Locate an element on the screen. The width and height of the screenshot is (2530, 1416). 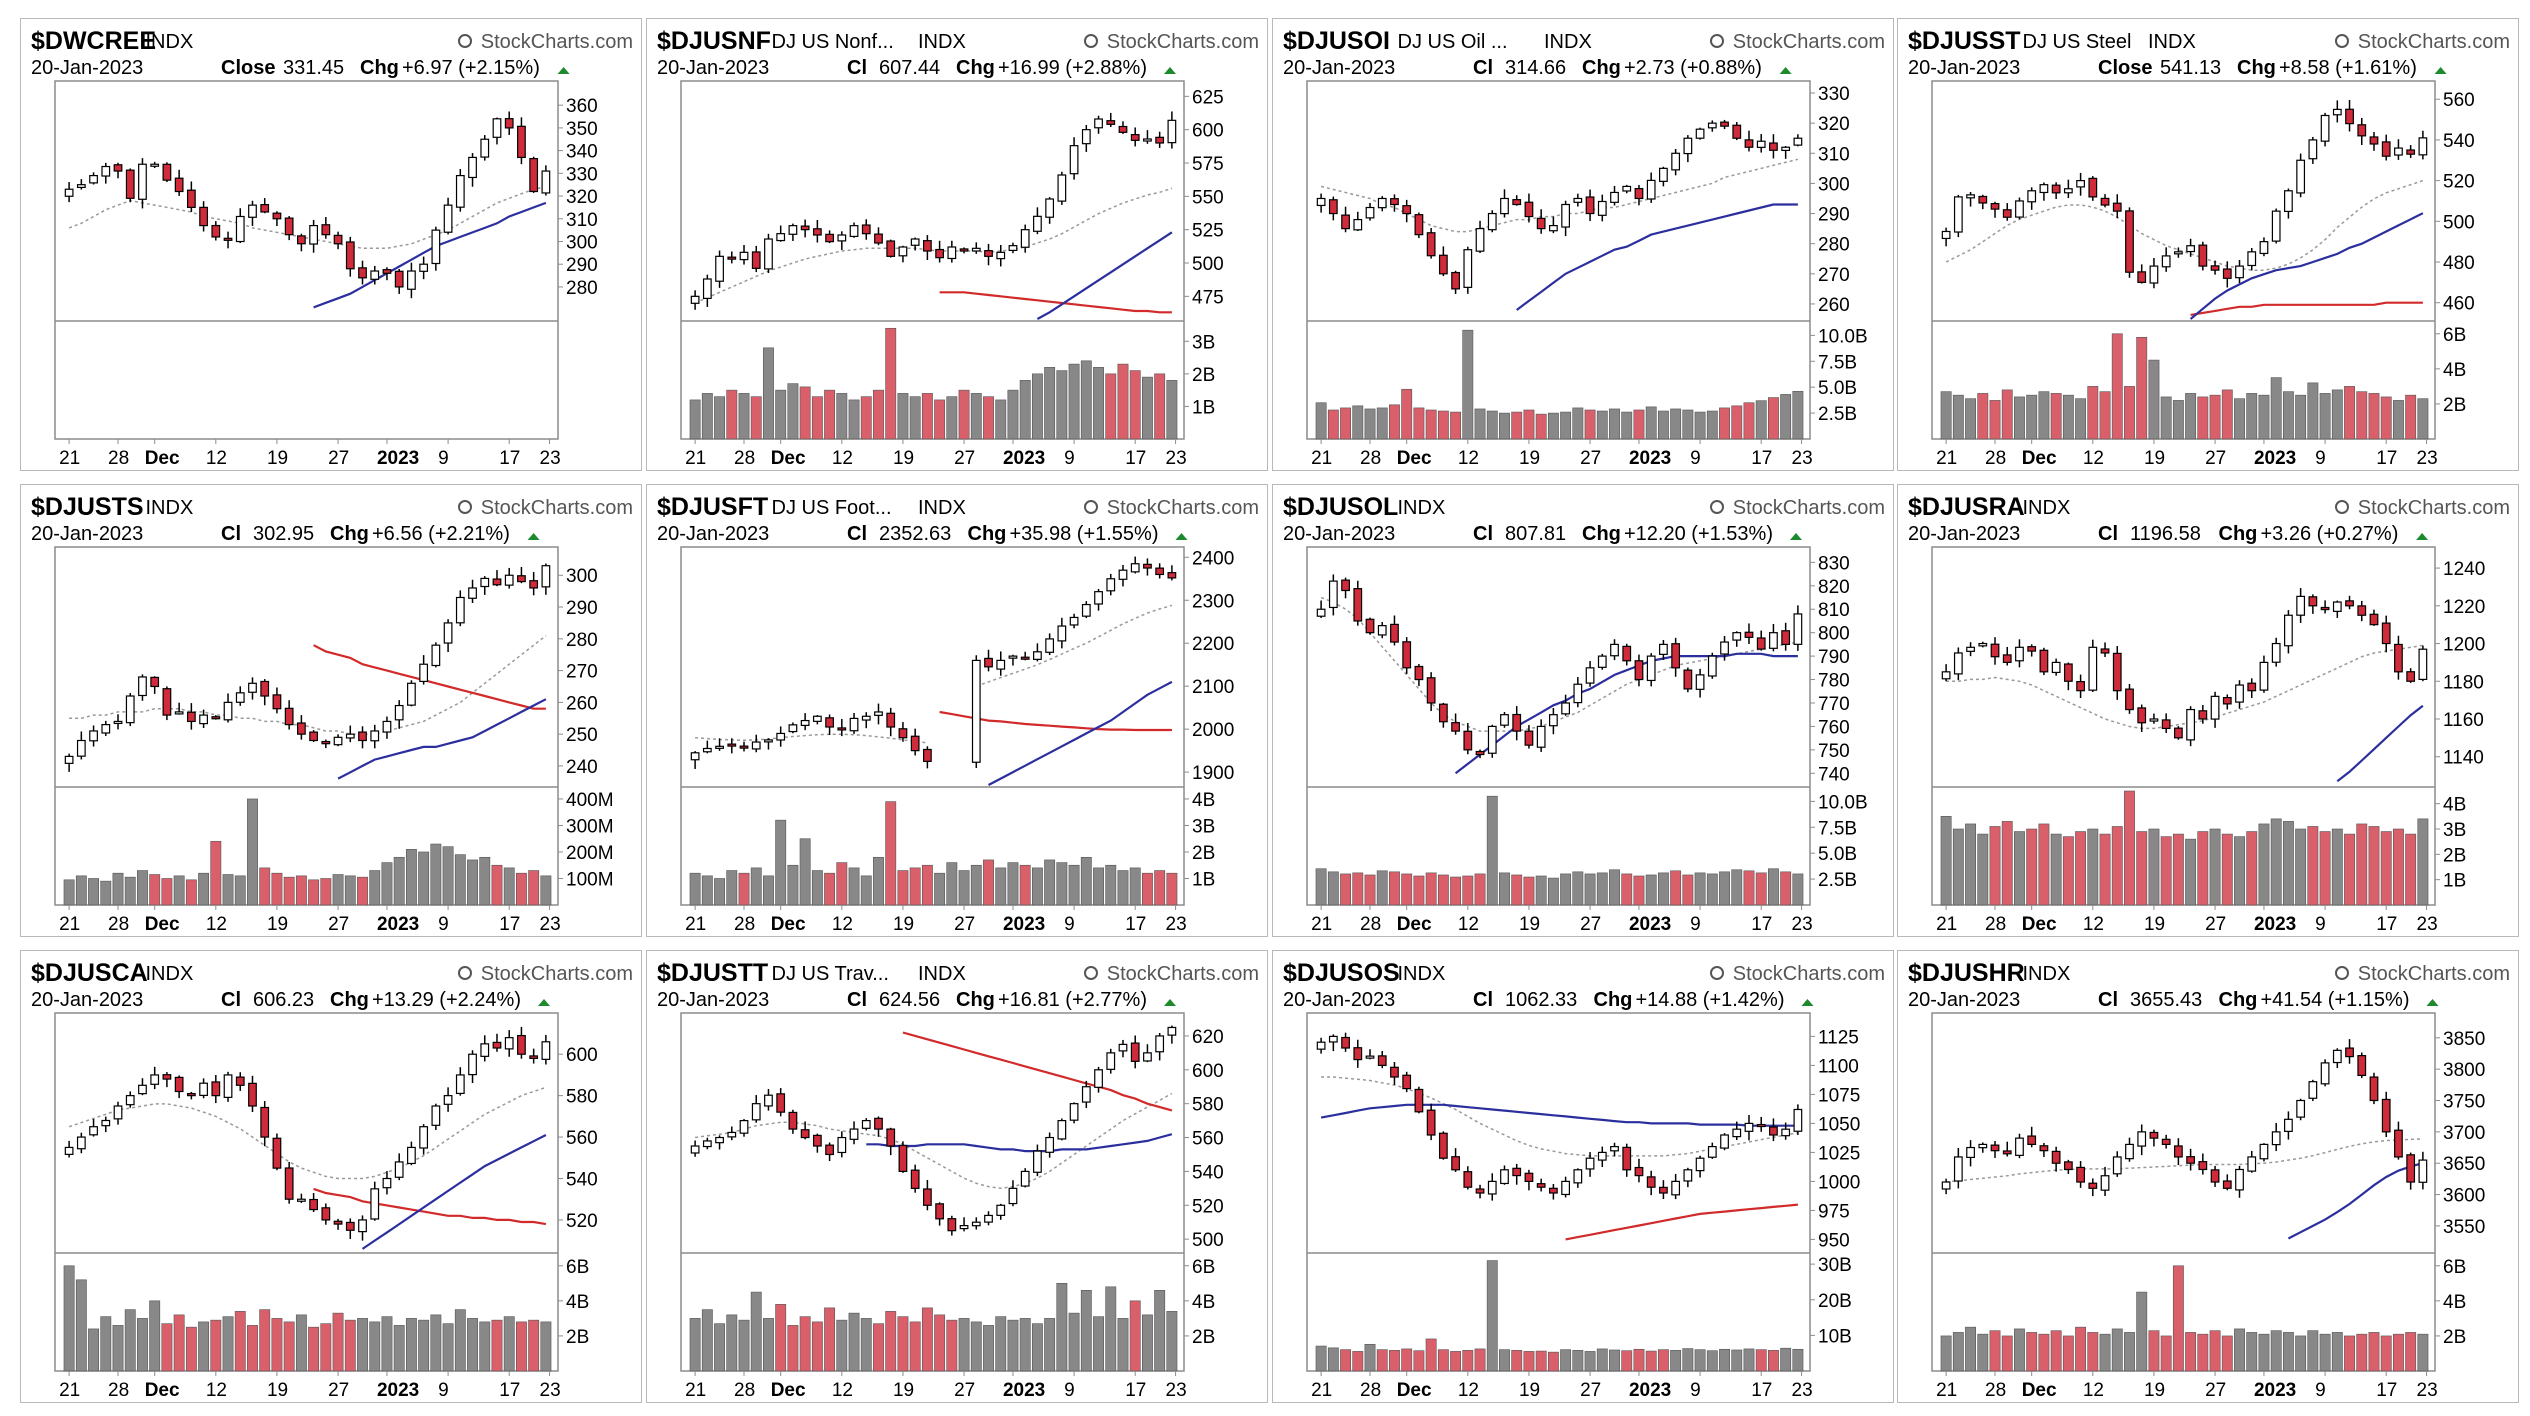
x-tick-label: 17 is located at coordinates (1135, 458).